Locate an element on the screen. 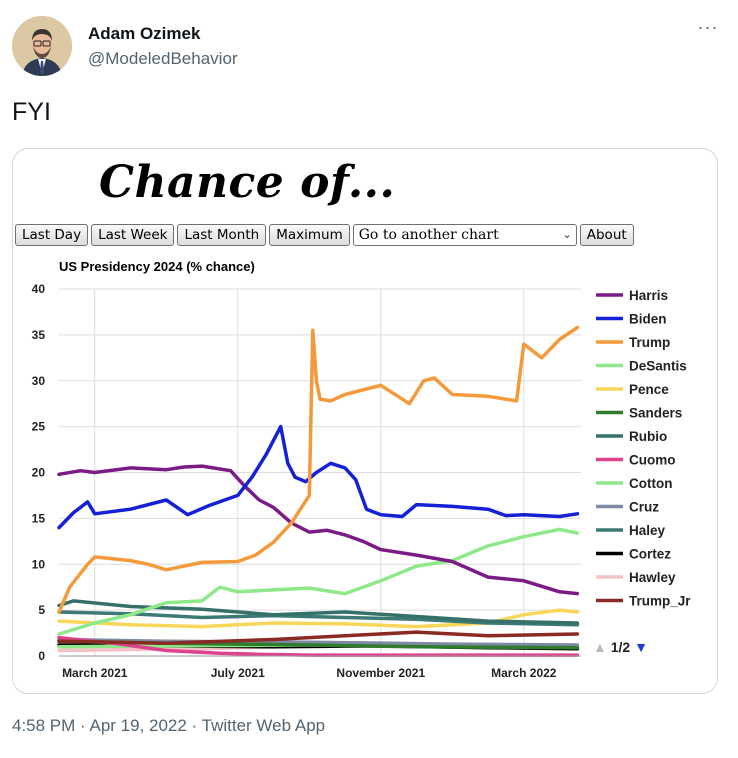 Image resolution: width=738 pixels, height=758 pixels. legend-label-cruz: Cruz is located at coordinates (644, 507).